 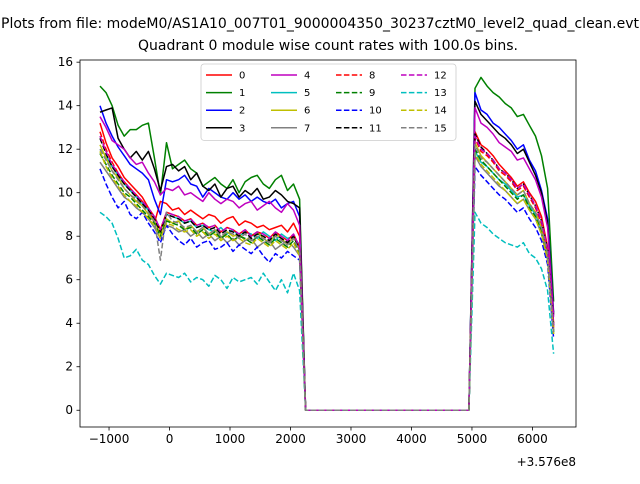 I want to click on legend-label-15: 15, so click(x=440, y=128).